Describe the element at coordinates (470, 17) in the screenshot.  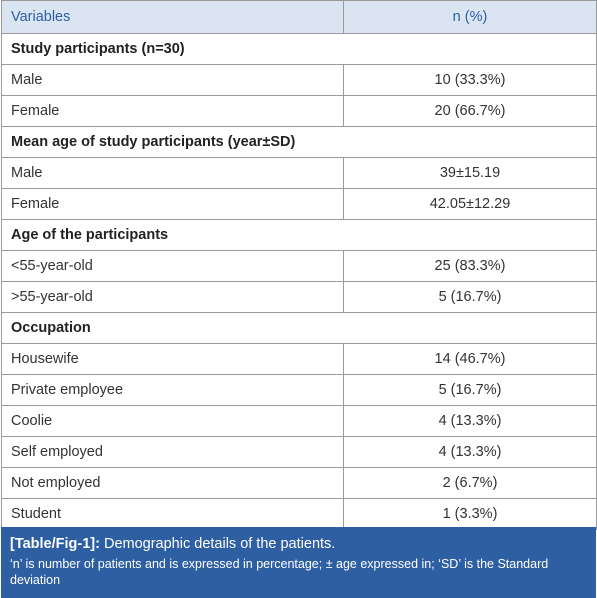
I see `header-cell: n (%)` at that location.